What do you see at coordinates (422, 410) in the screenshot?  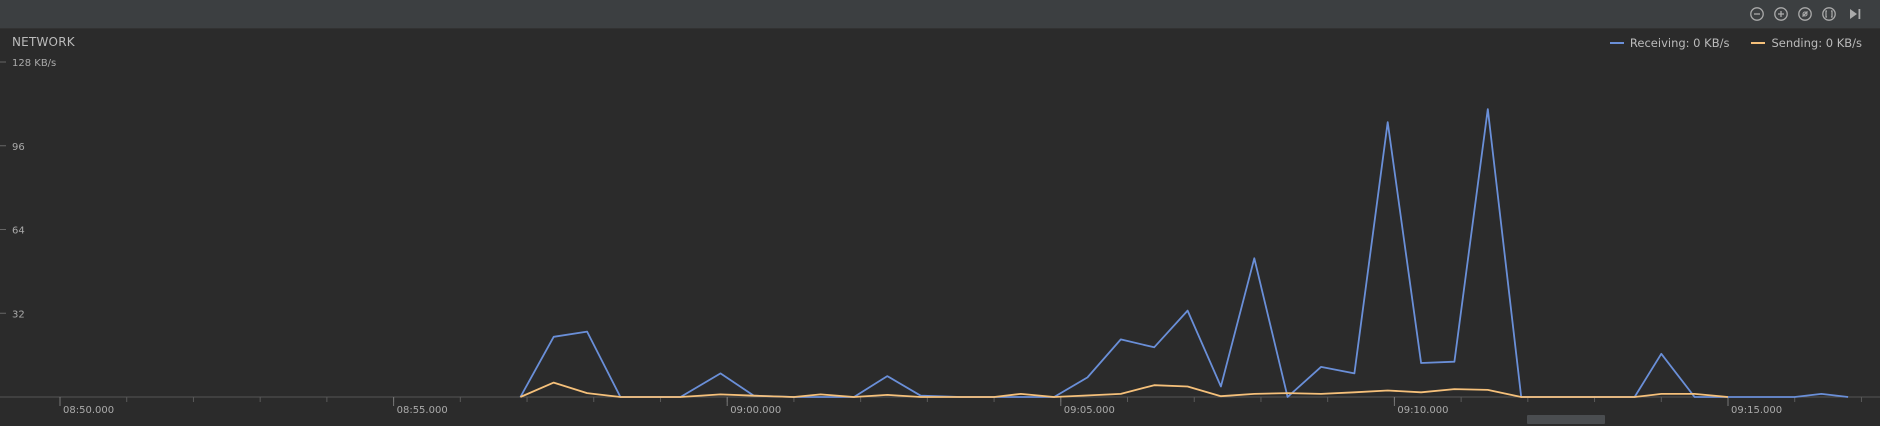 I see `x-tick-label: 08:55.000` at bounding box center [422, 410].